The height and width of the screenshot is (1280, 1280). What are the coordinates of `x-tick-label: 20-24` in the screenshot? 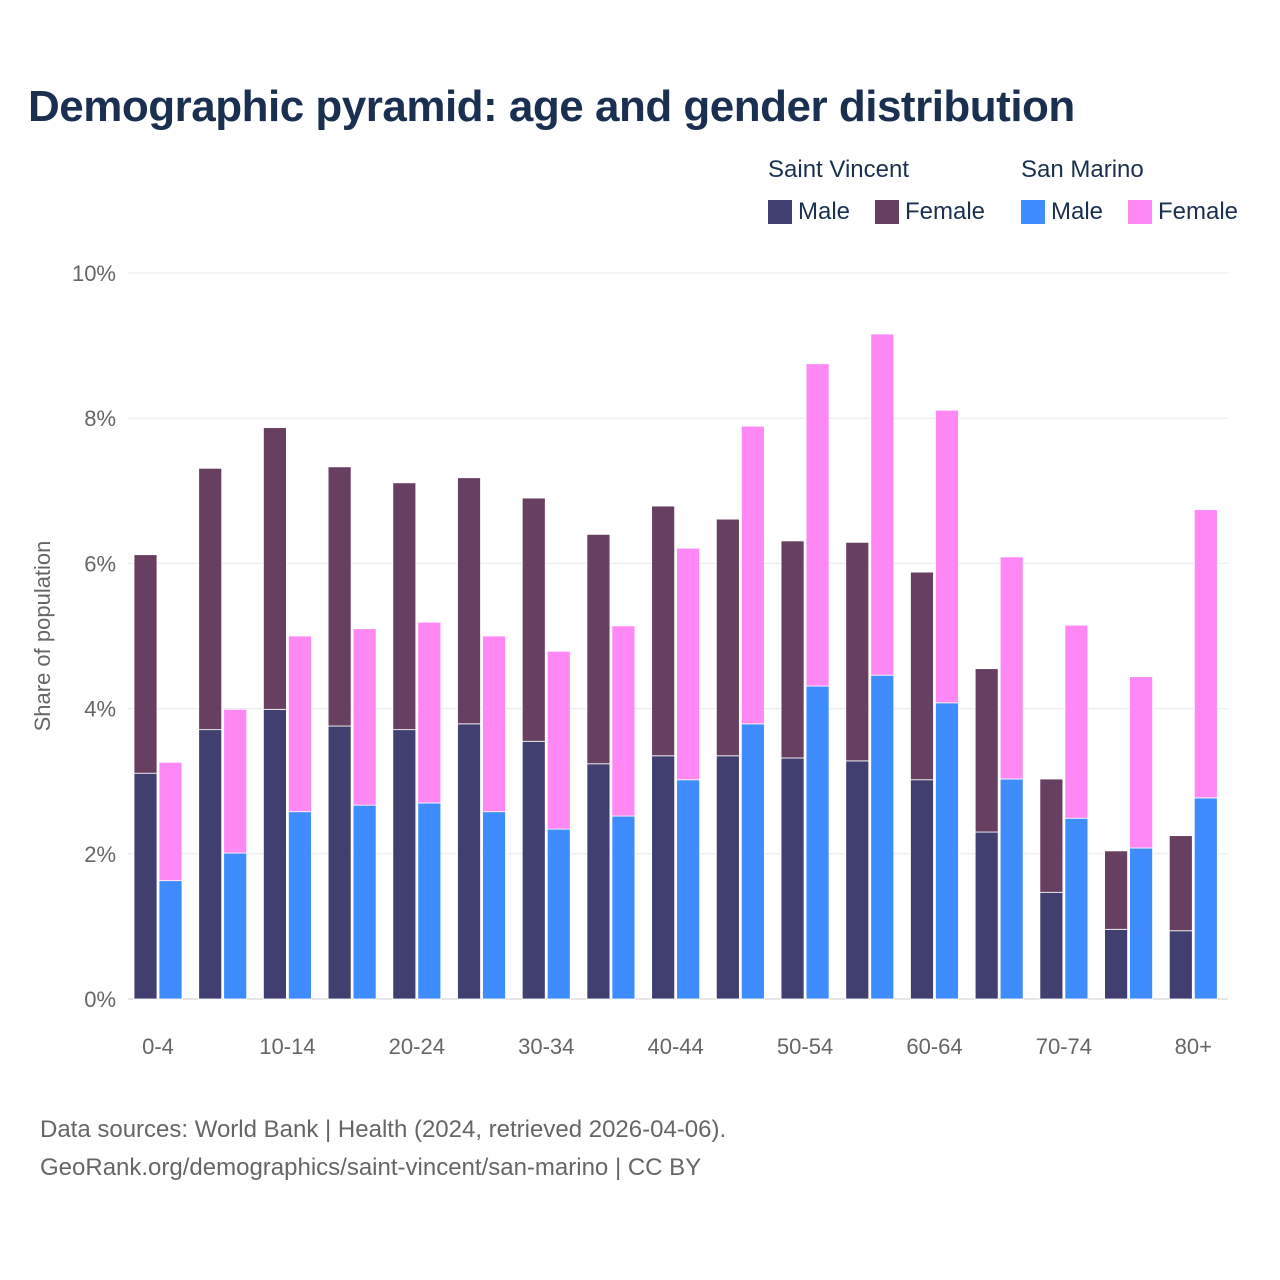 It's located at (417, 1046).